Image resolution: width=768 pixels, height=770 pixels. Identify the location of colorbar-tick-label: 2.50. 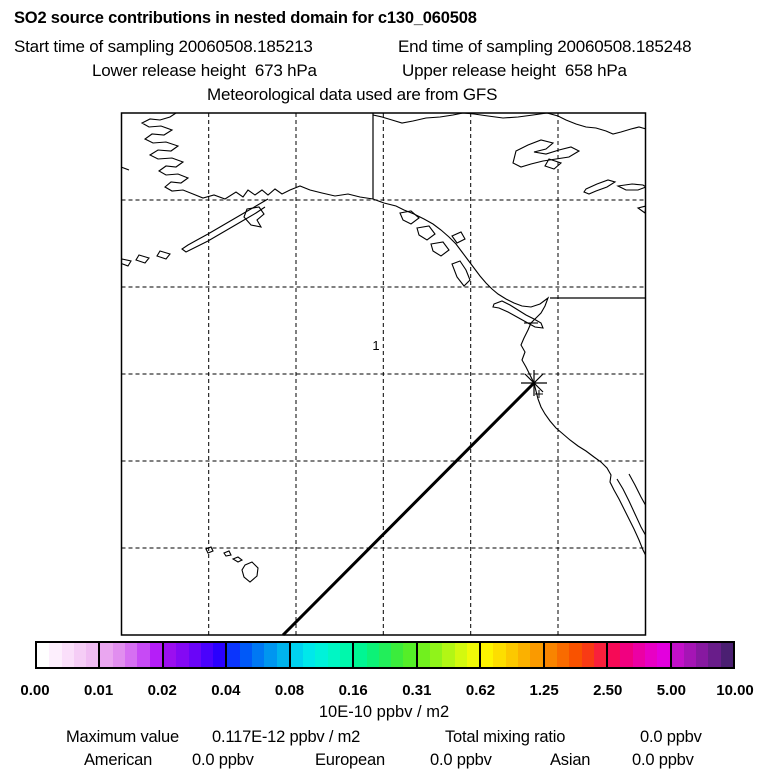
(608, 690).